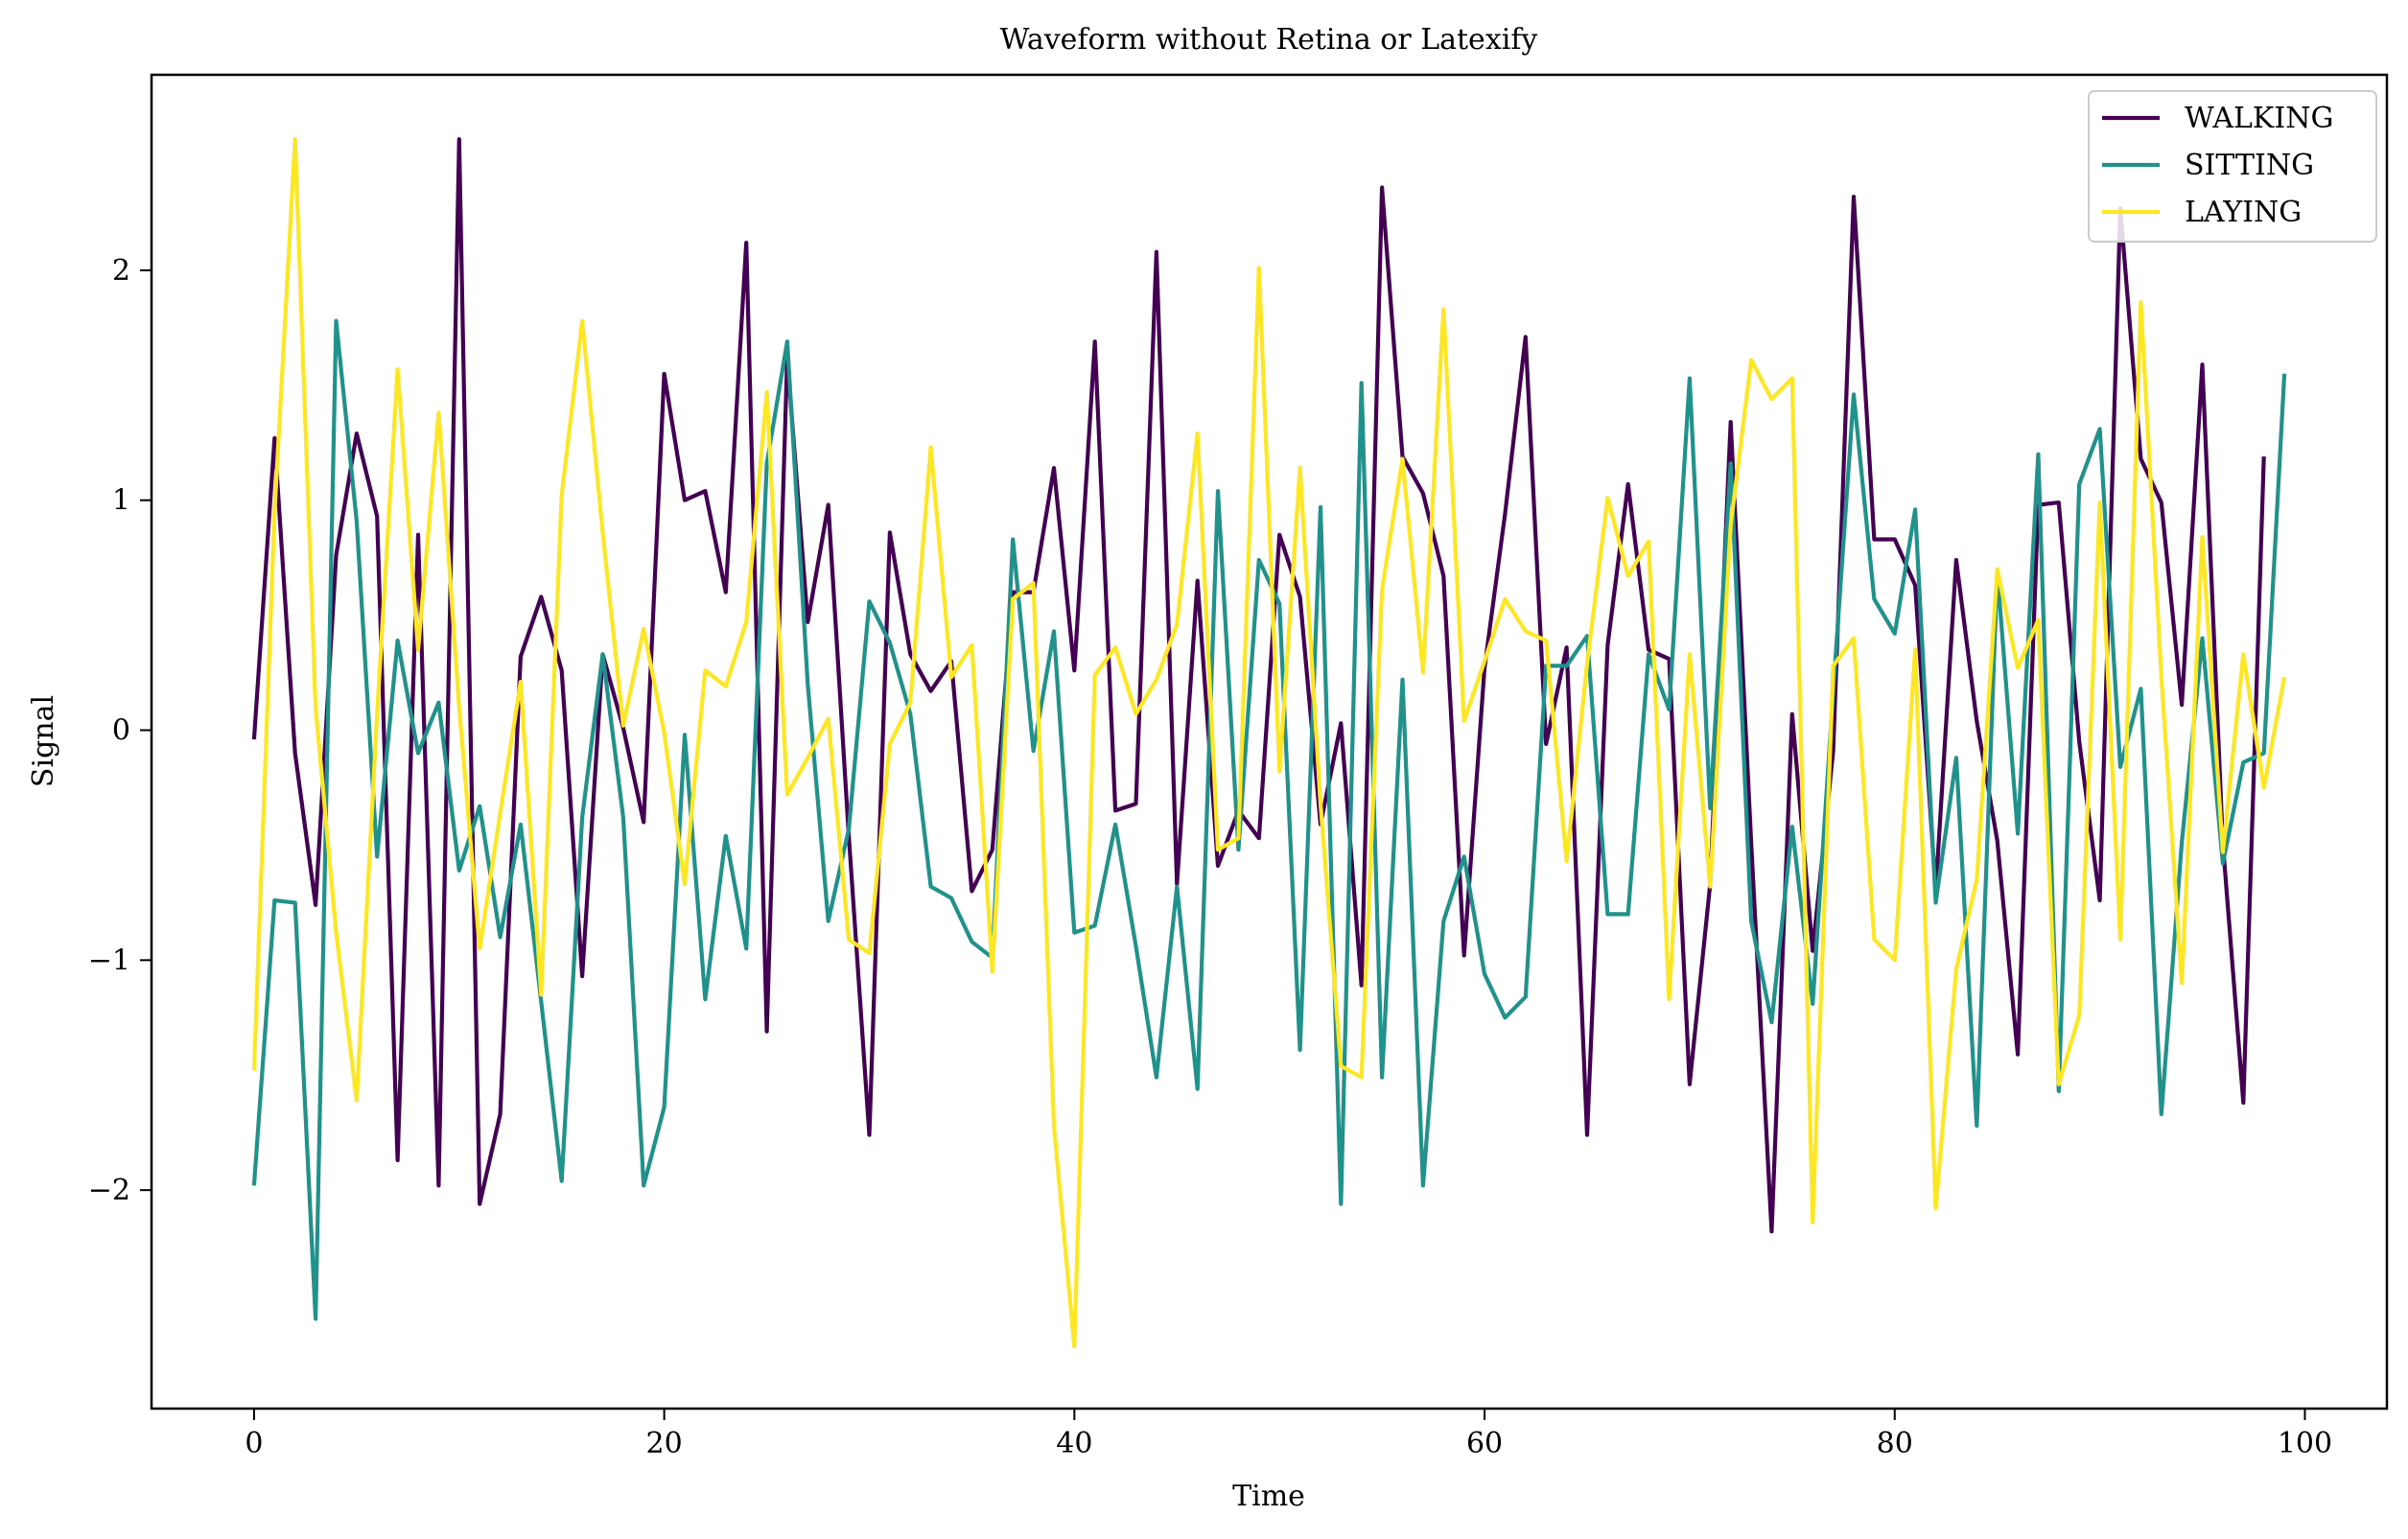 Image resolution: width=2408 pixels, height=1539 pixels. What do you see at coordinates (2259, 119) in the screenshot?
I see `legend-label-walking: WALKING` at bounding box center [2259, 119].